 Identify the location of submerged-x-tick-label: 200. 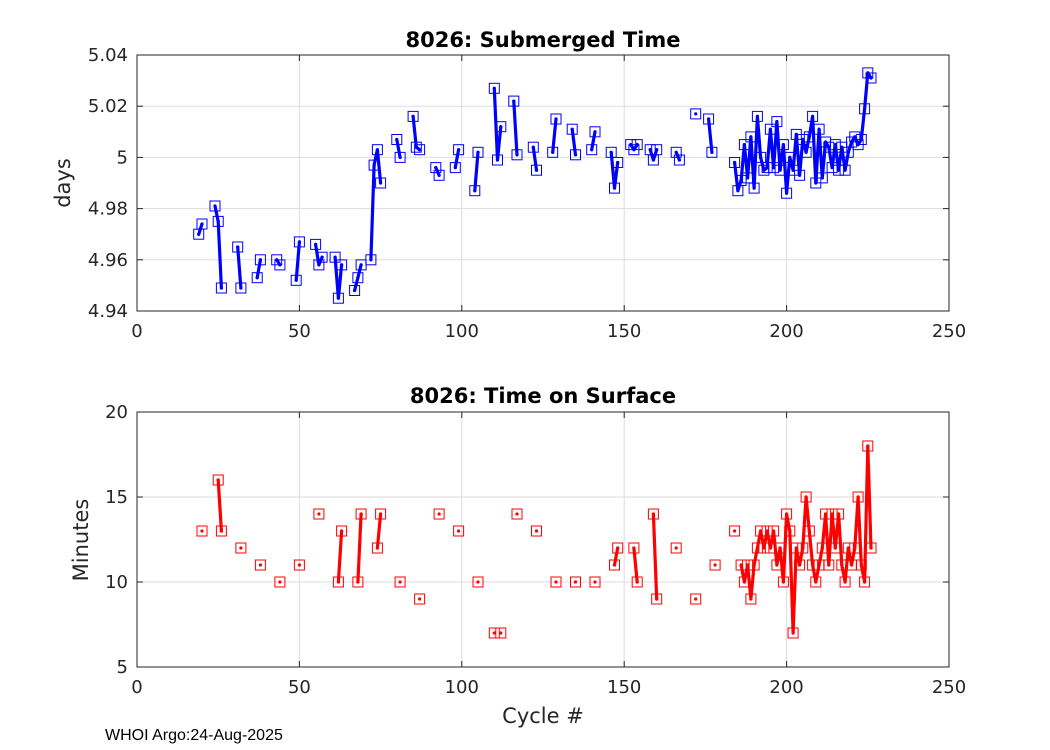
(786, 331).